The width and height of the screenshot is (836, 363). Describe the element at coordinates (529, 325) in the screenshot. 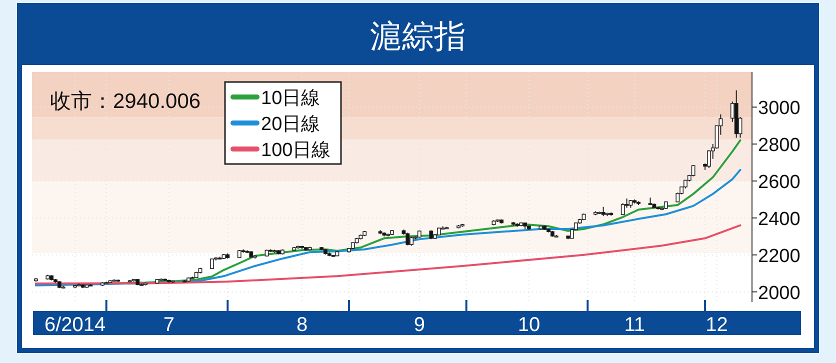

I see `x-tick-label: 10` at that location.